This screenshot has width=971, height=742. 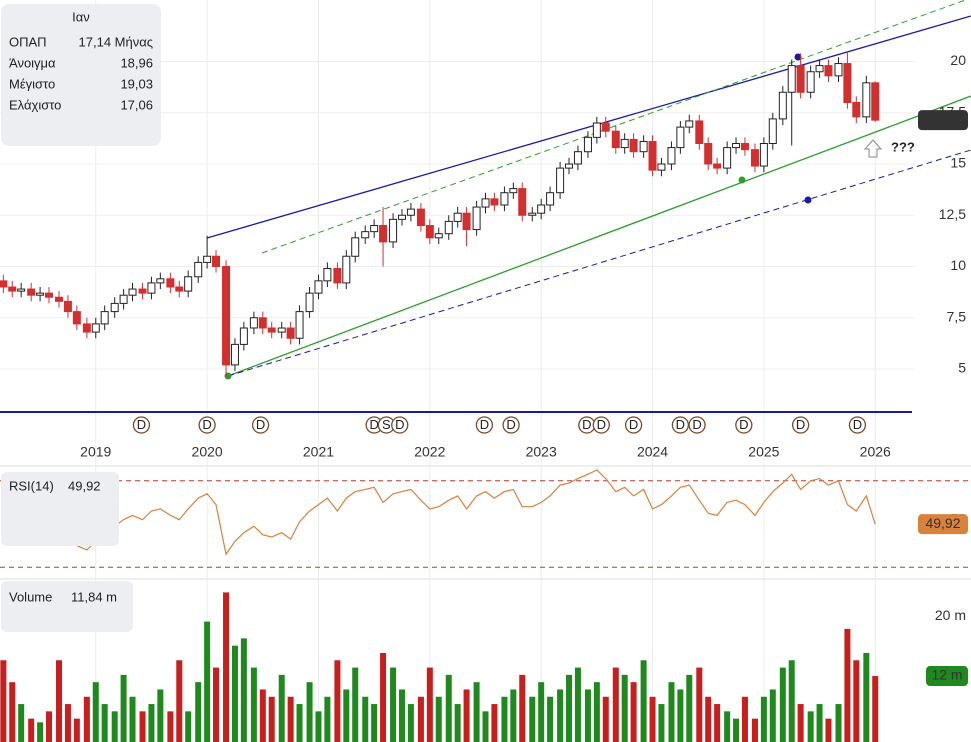 I want to click on arrow-up, so click(x=873, y=148).